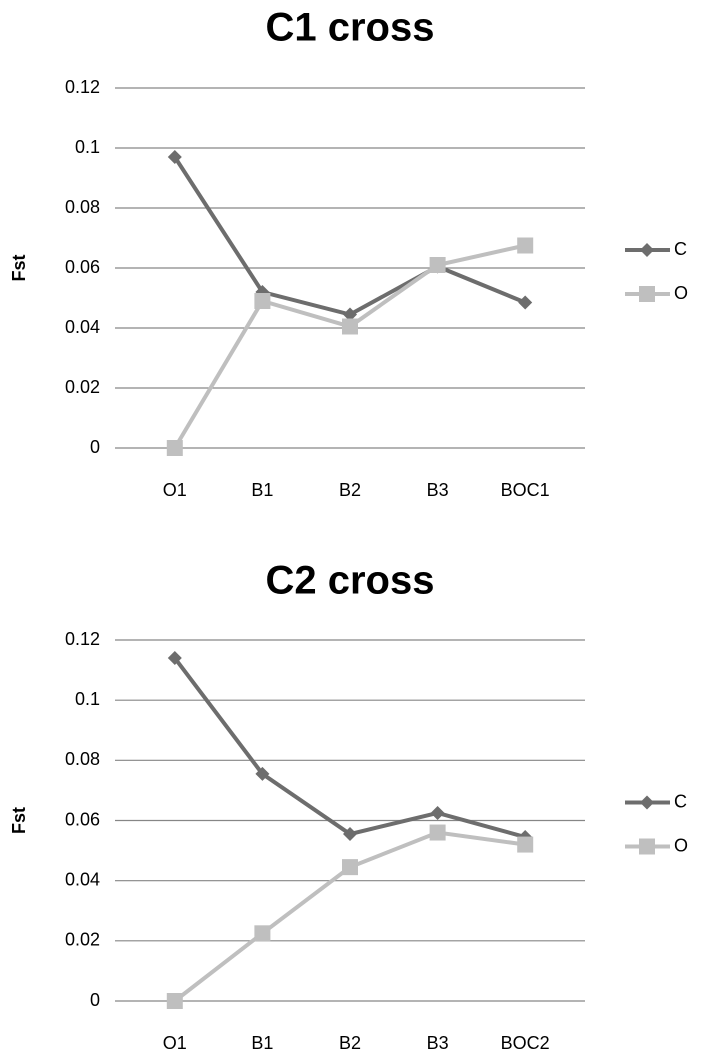 Image resolution: width=704 pixels, height=1064 pixels. Describe the element at coordinates (525, 1043) in the screenshot. I see `x-tick-label: BOC2` at that location.